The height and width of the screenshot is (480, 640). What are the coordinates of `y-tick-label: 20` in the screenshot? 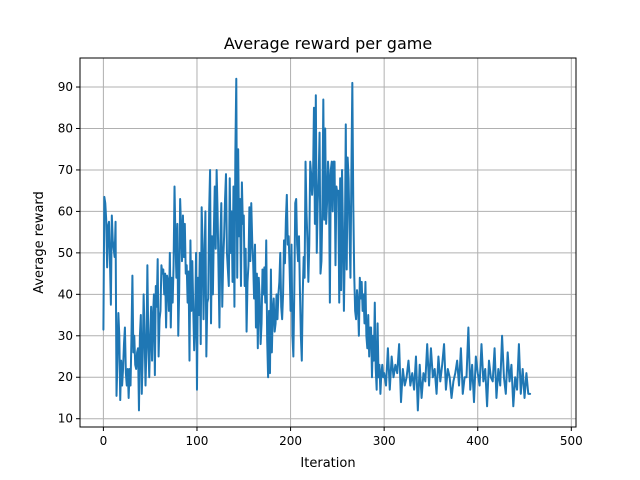 It's located at (65, 377).